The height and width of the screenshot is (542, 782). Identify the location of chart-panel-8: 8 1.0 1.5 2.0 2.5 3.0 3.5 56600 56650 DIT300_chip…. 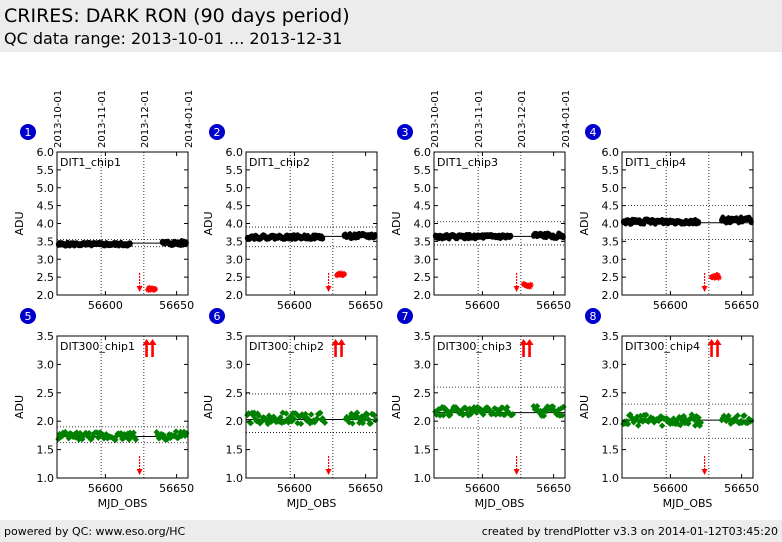
(668, 409).